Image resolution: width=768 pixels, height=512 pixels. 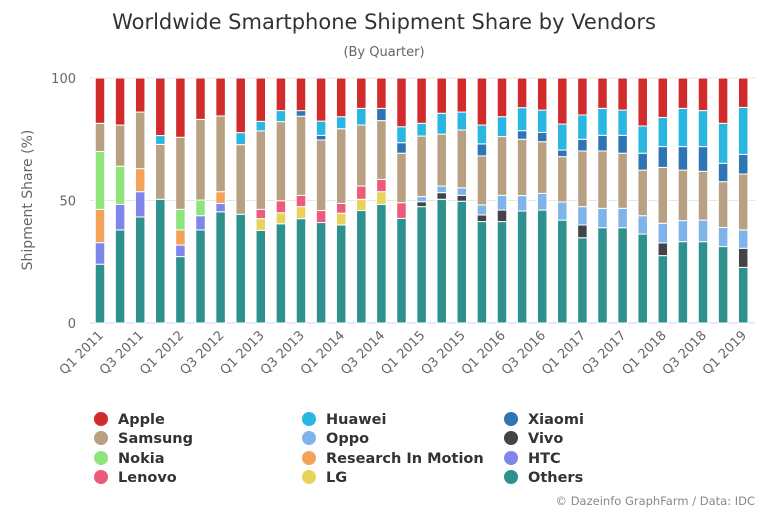 What do you see at coordinates (129, 459) in the screenshot?
I see `legend-item-nokia: Nokia` at bounding box center [129, 459].